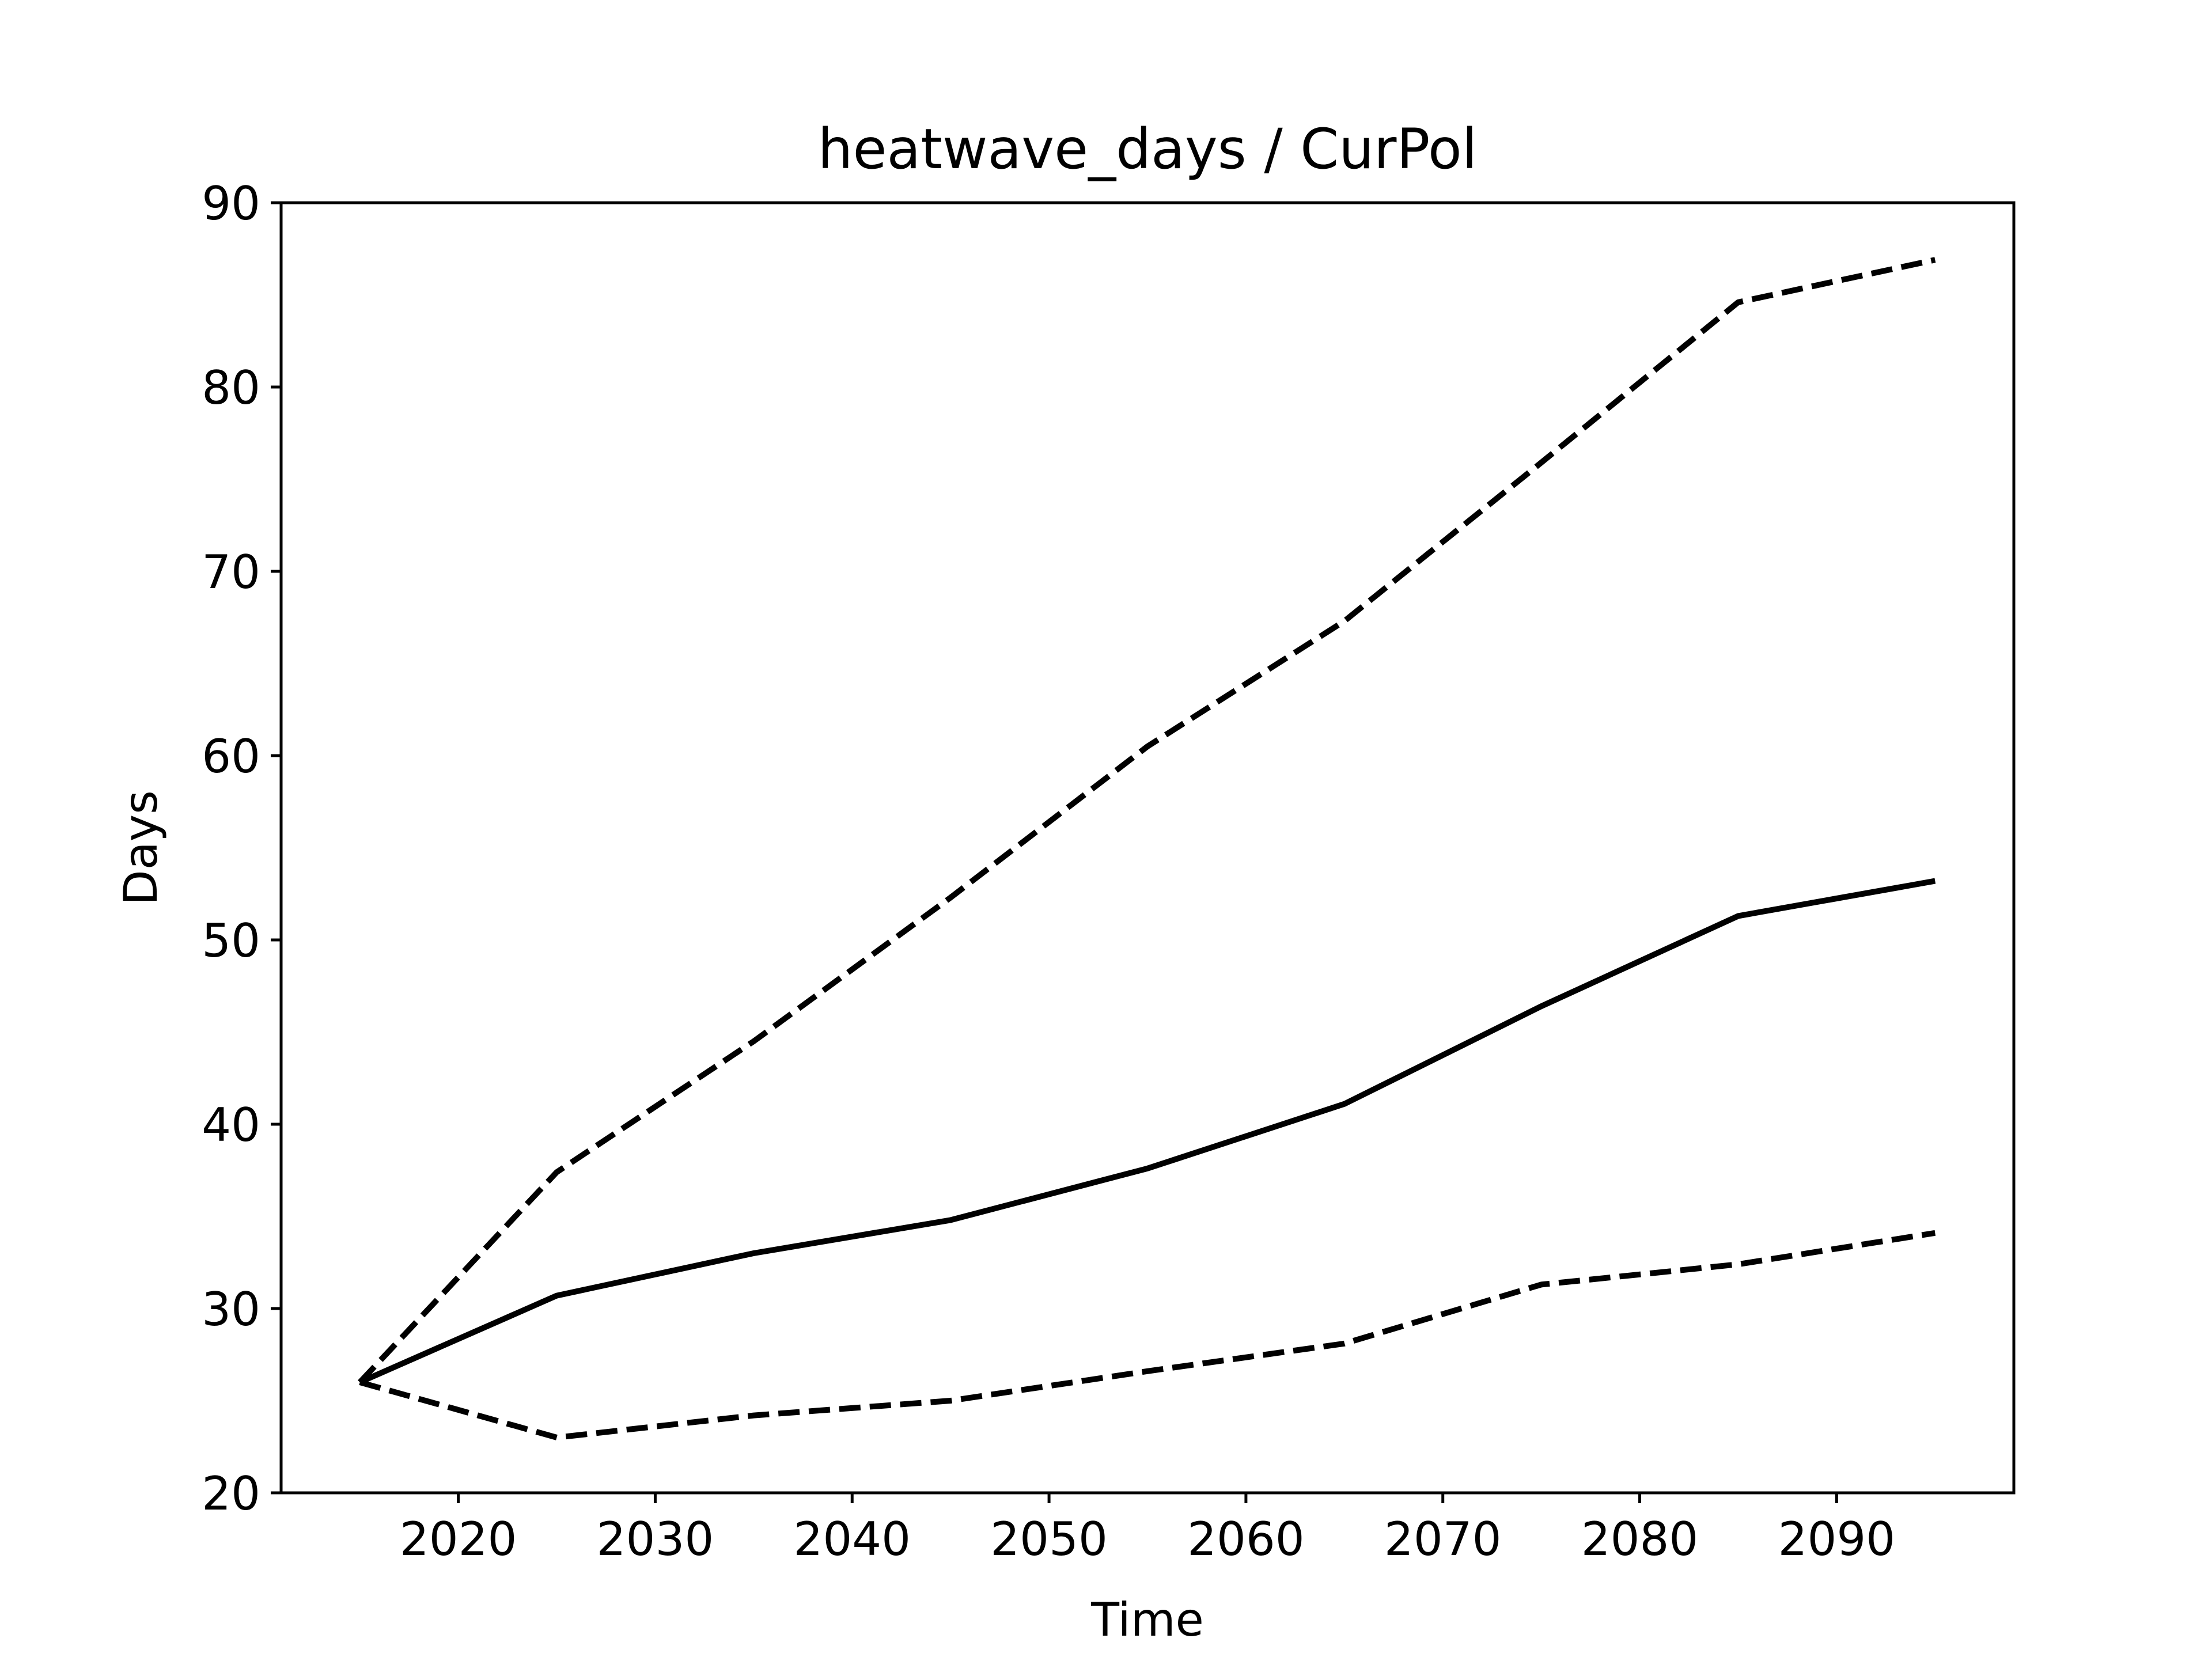 This screenshot has height=1661, width=2212. I want to click on x-tick-label: 2020, so click(458, 1539).